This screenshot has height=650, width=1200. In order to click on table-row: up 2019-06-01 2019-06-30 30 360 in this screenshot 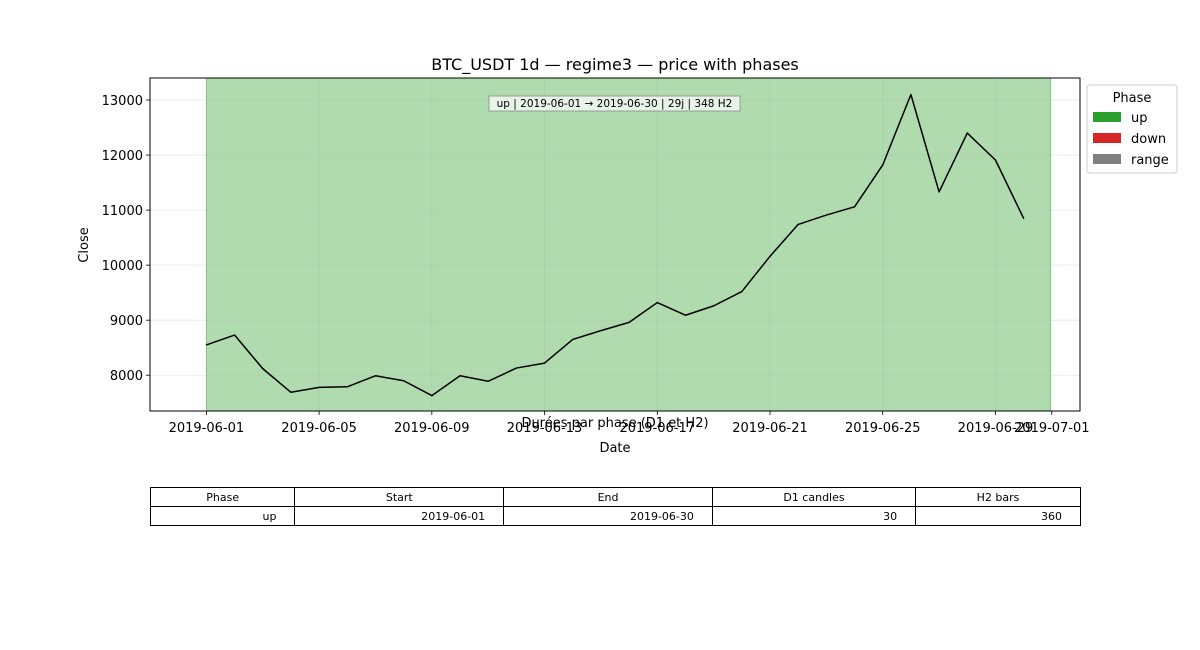, I will do `click(615, 516)`.